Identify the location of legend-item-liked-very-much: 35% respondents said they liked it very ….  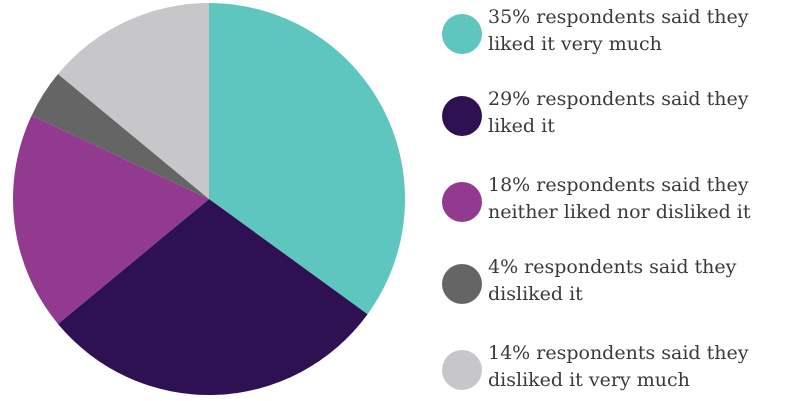
(623, 30).